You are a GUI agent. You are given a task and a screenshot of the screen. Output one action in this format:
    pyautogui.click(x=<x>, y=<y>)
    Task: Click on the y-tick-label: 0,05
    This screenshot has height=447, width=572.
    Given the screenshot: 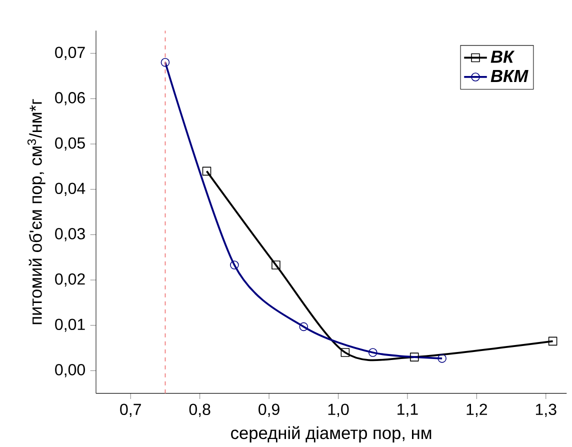 What is the action you would take?
    pyautogui.click(x=70, y=144)
    